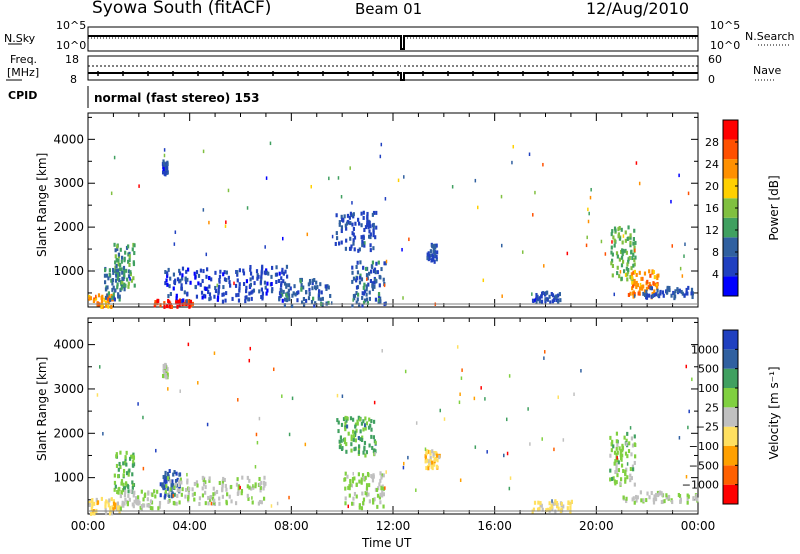  I want to click on velocity-colorbar-tick-label: −500, so click(704, 465).